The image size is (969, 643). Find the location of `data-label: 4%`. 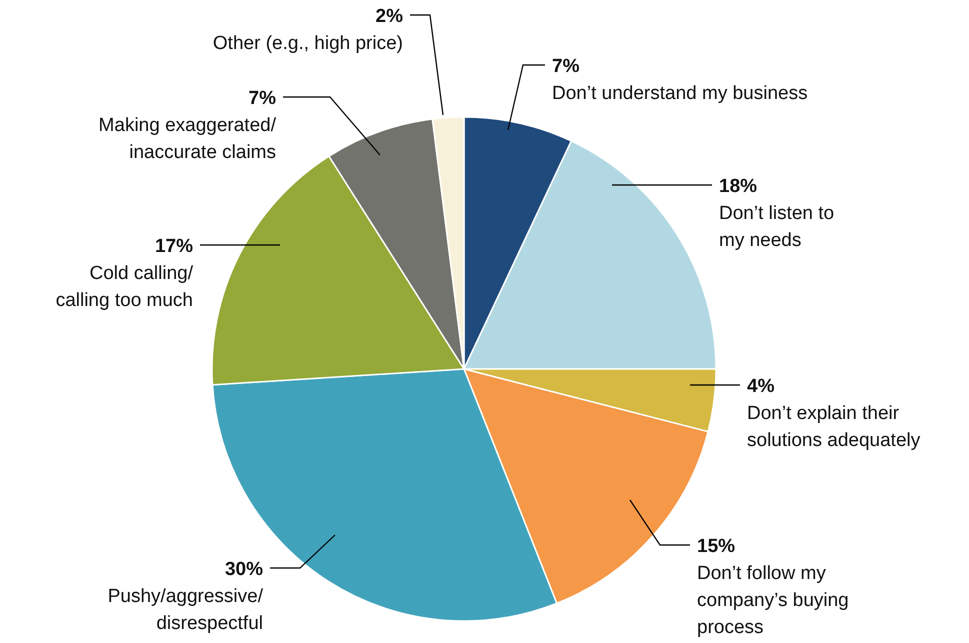

data-label: 4% is located at coordinates (761, 386).